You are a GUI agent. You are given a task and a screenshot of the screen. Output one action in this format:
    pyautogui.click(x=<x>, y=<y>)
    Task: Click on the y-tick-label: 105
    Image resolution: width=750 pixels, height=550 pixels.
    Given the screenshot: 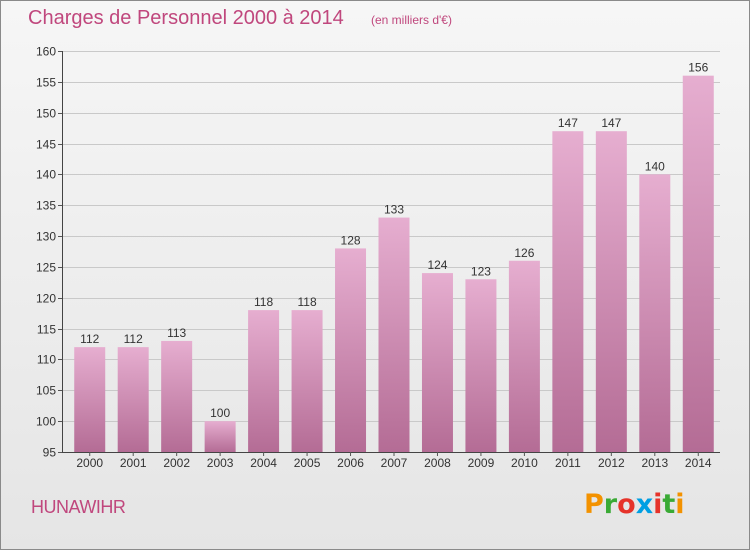 What is the action you would take?
    pyautogui.click(x=46, y=391)
    